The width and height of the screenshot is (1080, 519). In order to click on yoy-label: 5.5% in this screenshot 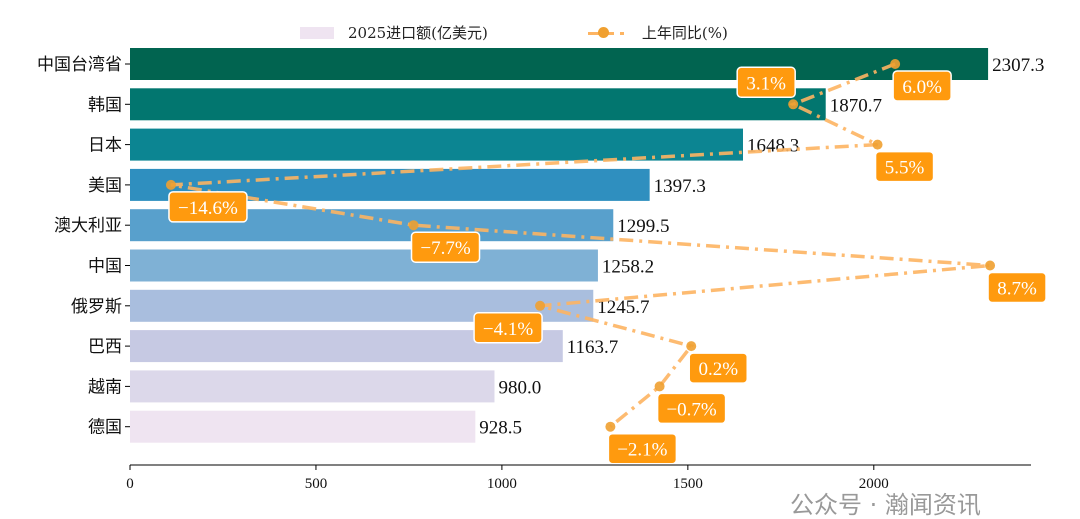, I will do `click(905, 168)`.